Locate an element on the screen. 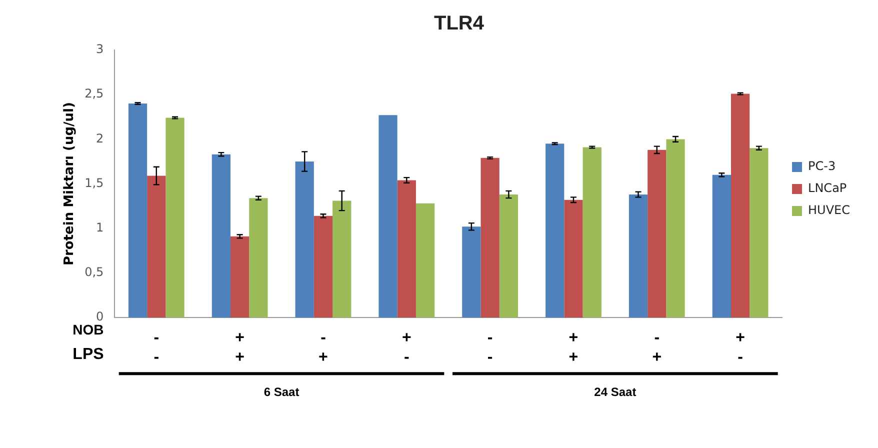  y-tick-label: 0 is located at coordinates (100, 317).